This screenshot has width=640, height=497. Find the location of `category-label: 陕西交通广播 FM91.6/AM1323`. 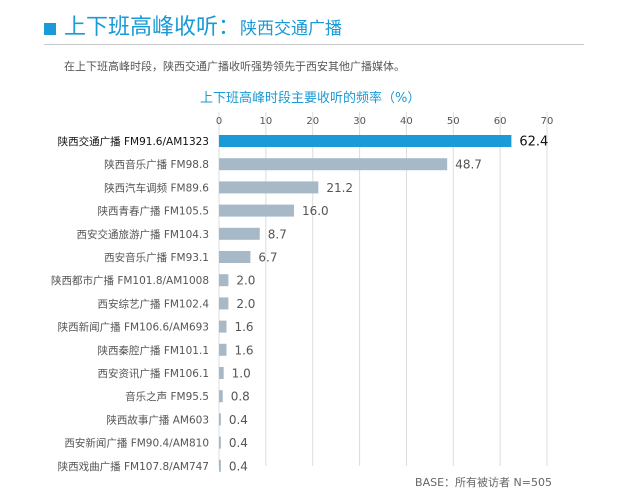

category-label: 陕西交通广播 FM91.6/AM1323 is located at coordinates (133, 141).